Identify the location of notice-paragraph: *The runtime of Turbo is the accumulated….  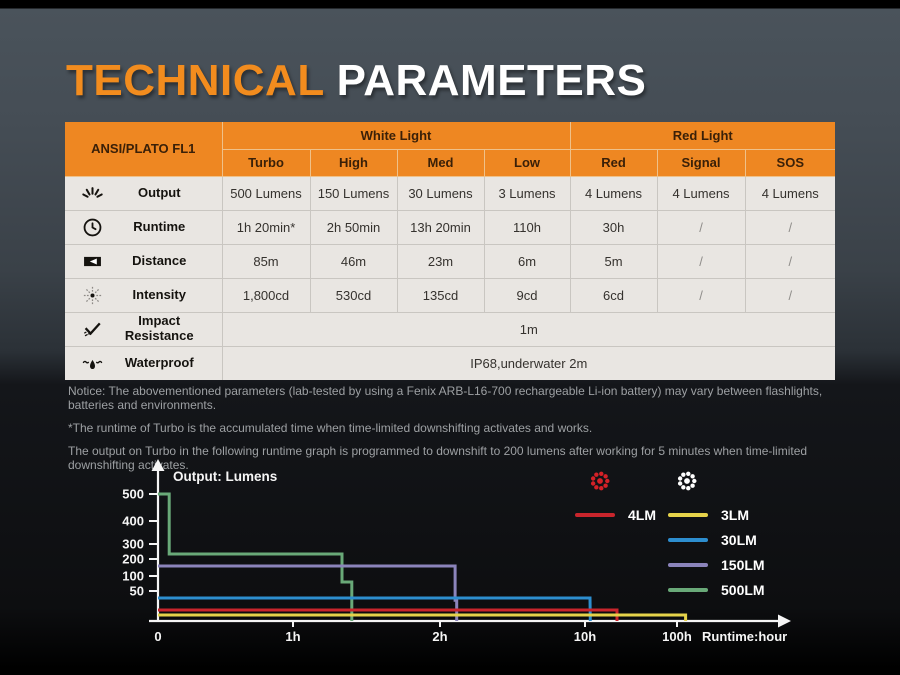
(330, 428).